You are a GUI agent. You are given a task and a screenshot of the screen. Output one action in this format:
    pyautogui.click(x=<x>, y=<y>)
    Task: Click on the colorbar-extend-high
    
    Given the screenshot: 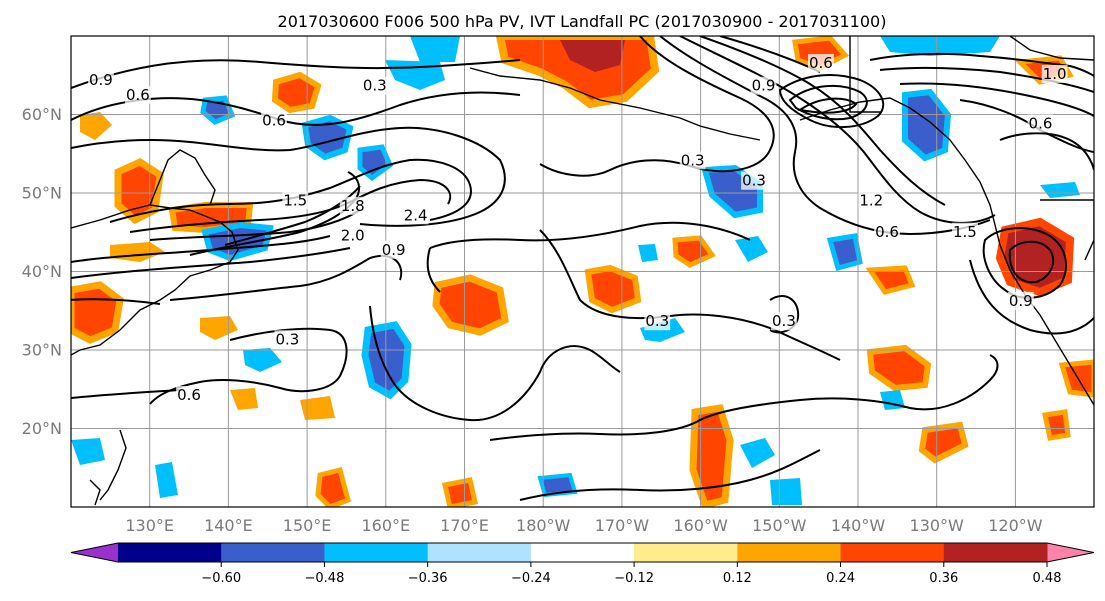 What is the action you would take?
    pyautogui.click(x=1070, y=552)
    